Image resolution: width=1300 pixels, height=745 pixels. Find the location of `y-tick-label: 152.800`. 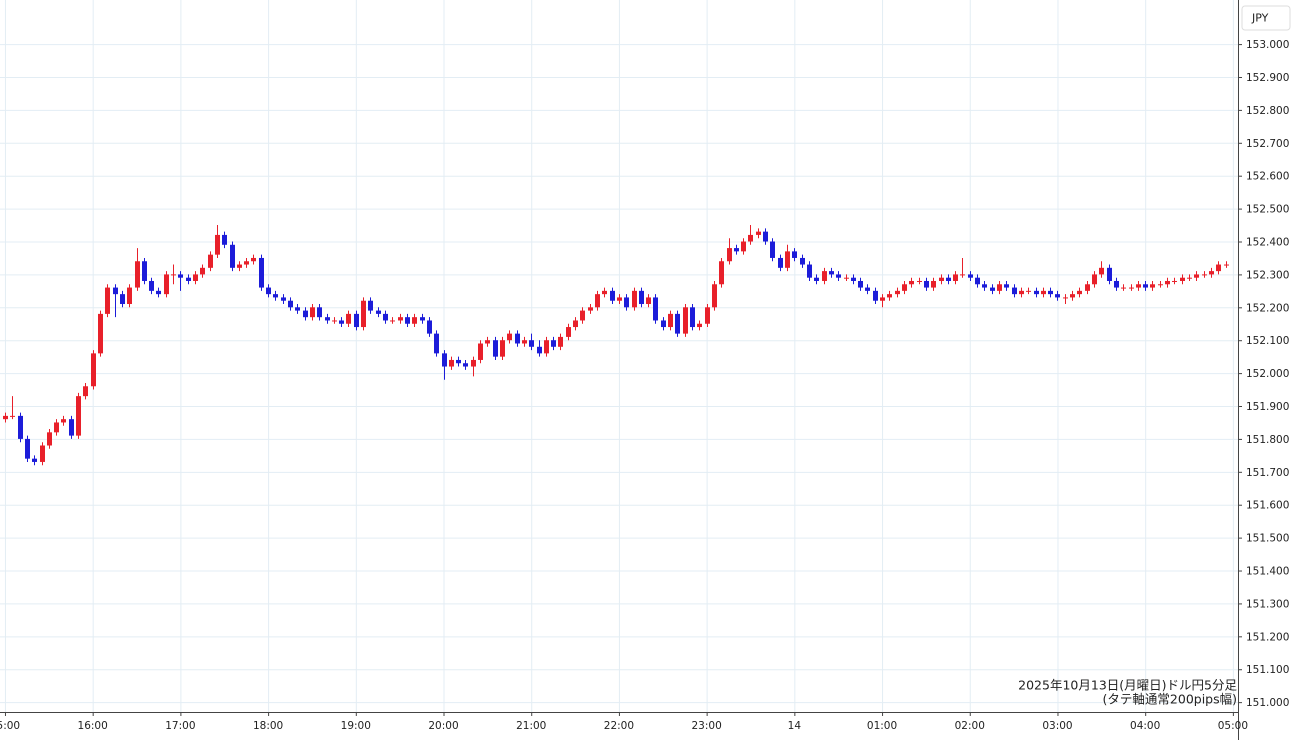

y-tick-label: 152.800 is located at coordinates (1267, 111).